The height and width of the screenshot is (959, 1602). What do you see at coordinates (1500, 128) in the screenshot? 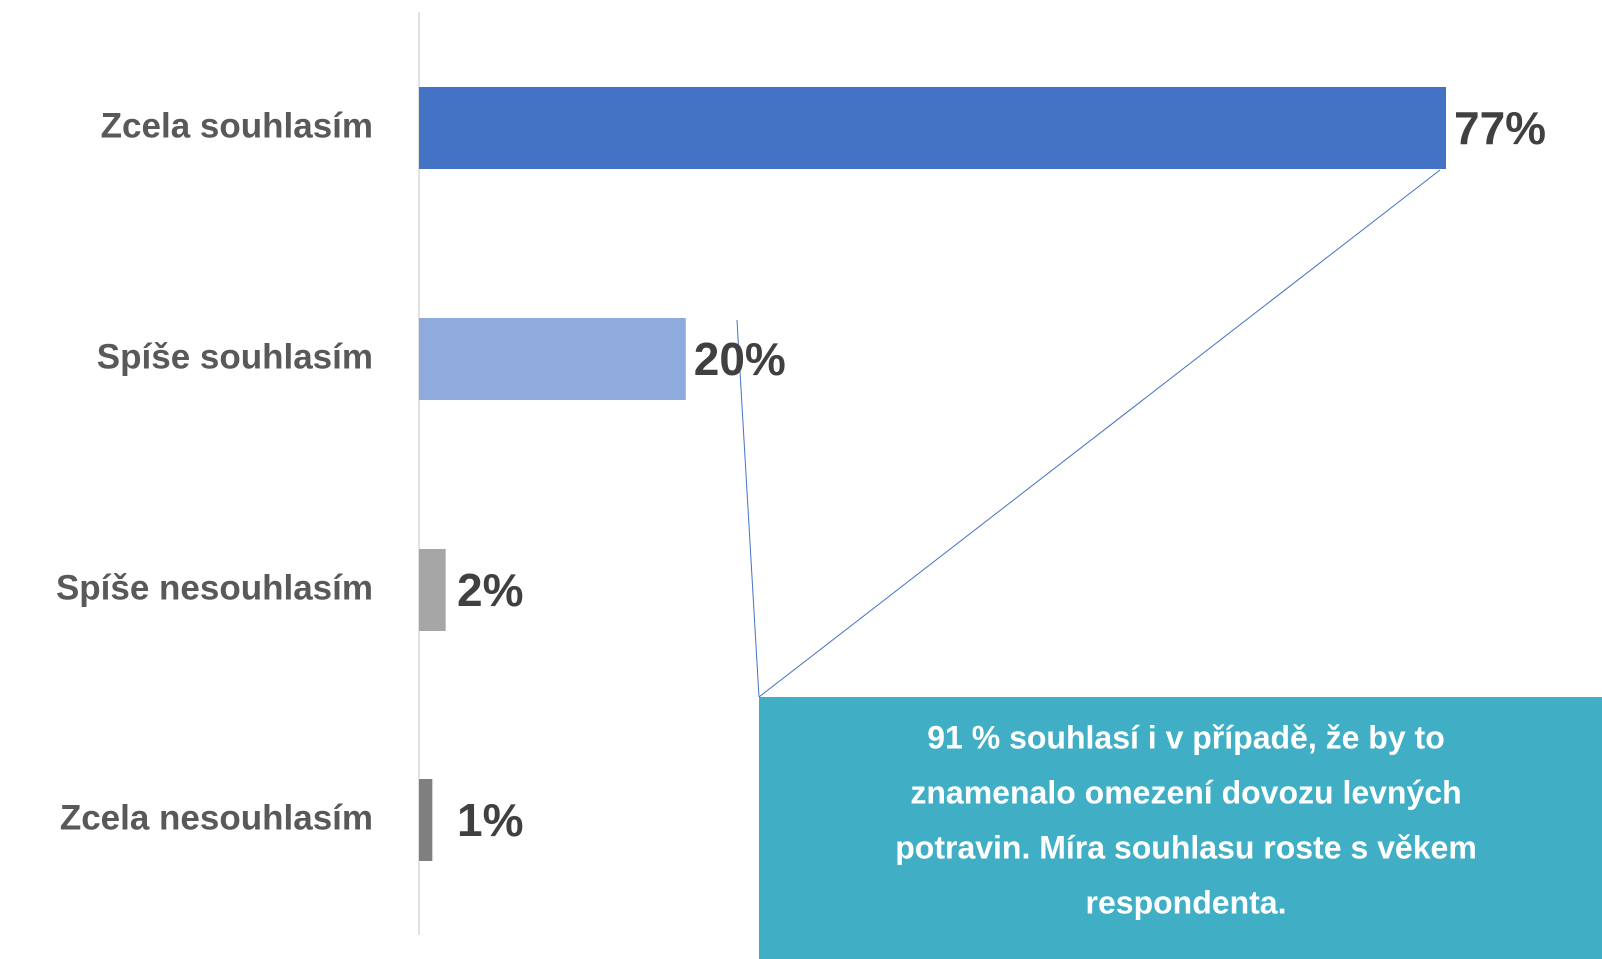
I see `value-label: 77%` at bounding box center [1500, 128].